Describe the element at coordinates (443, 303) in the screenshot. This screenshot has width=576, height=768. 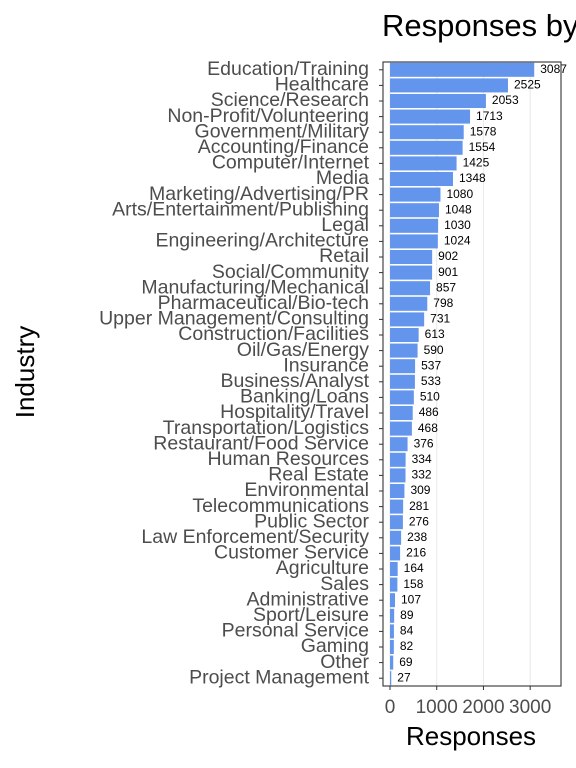
I see `value-label: 798` at that location.